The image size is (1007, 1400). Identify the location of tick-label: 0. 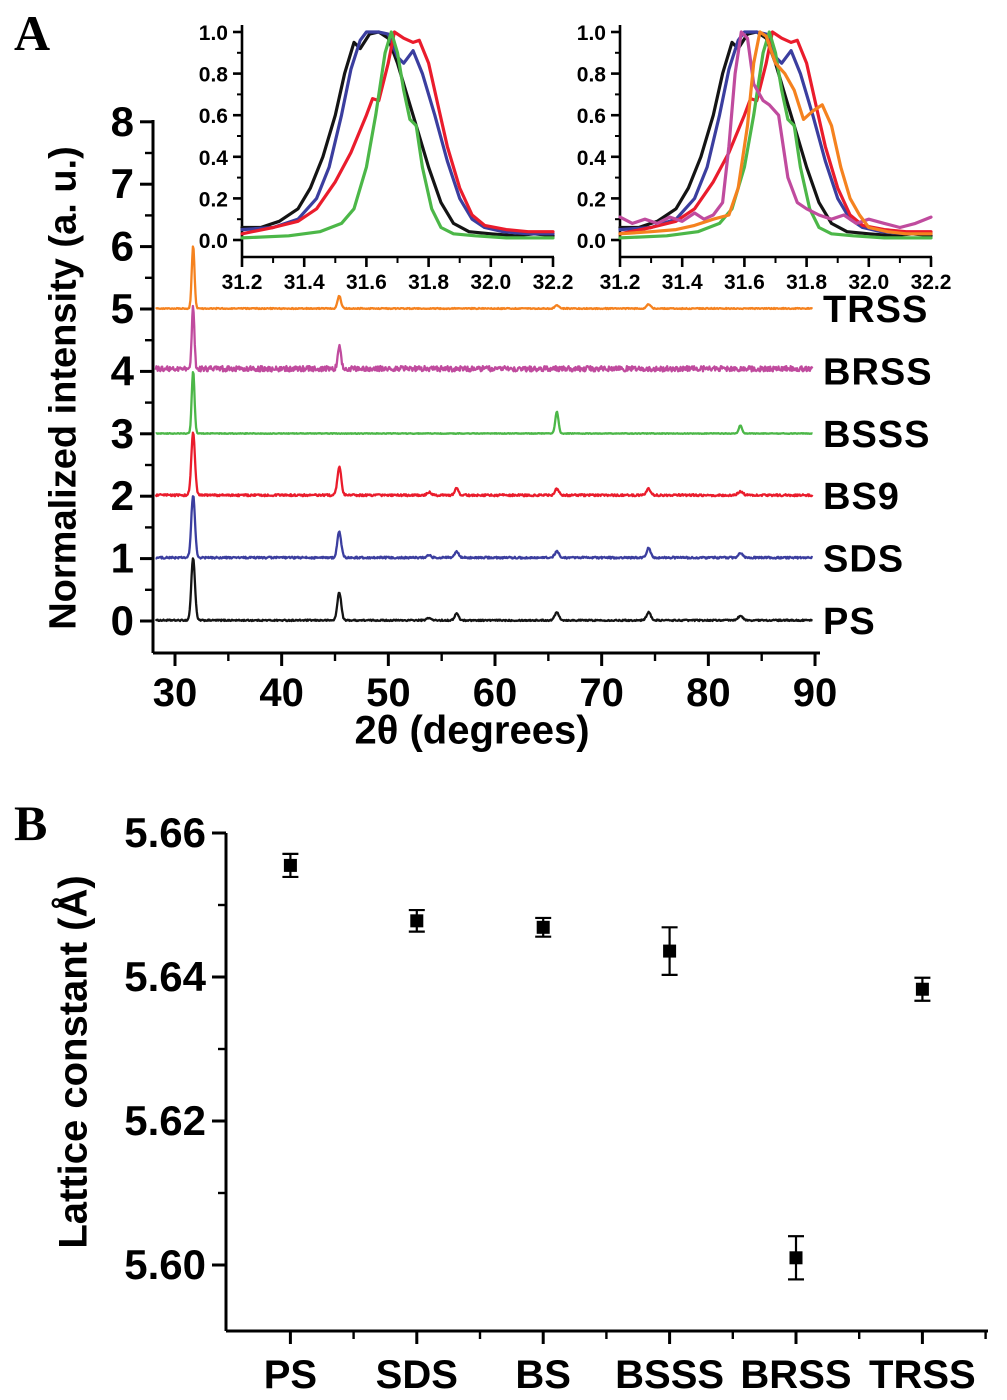
(122, 620).